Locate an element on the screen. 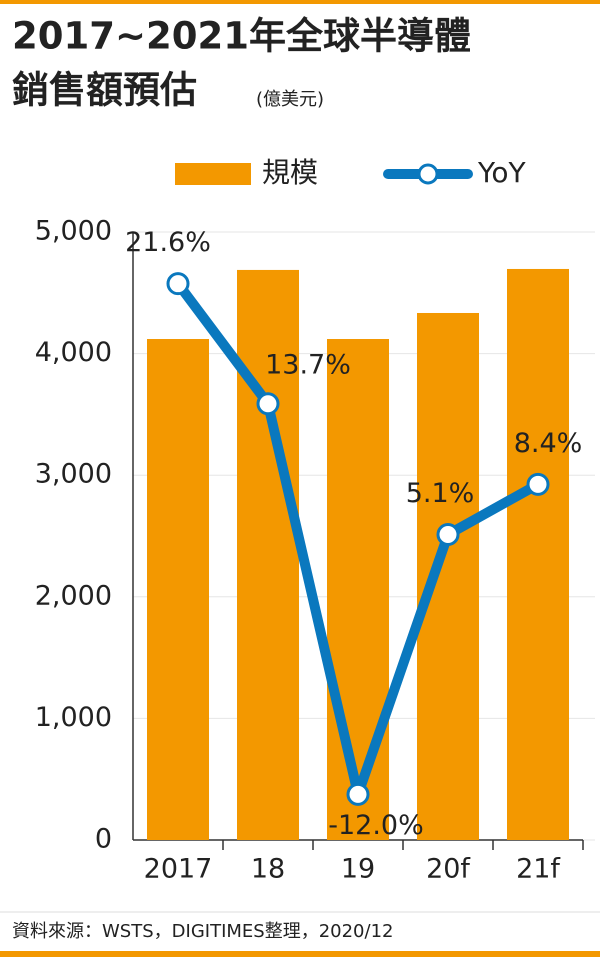  bottom-strip is located at coordinates (300, 954).